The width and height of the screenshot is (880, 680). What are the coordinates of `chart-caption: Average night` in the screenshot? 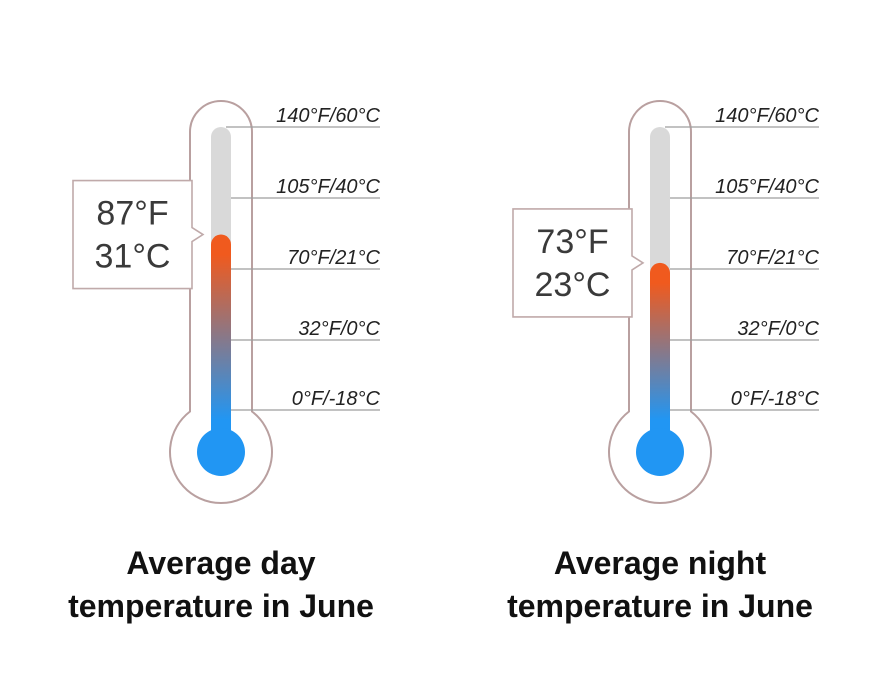 It's located at (660, 563).